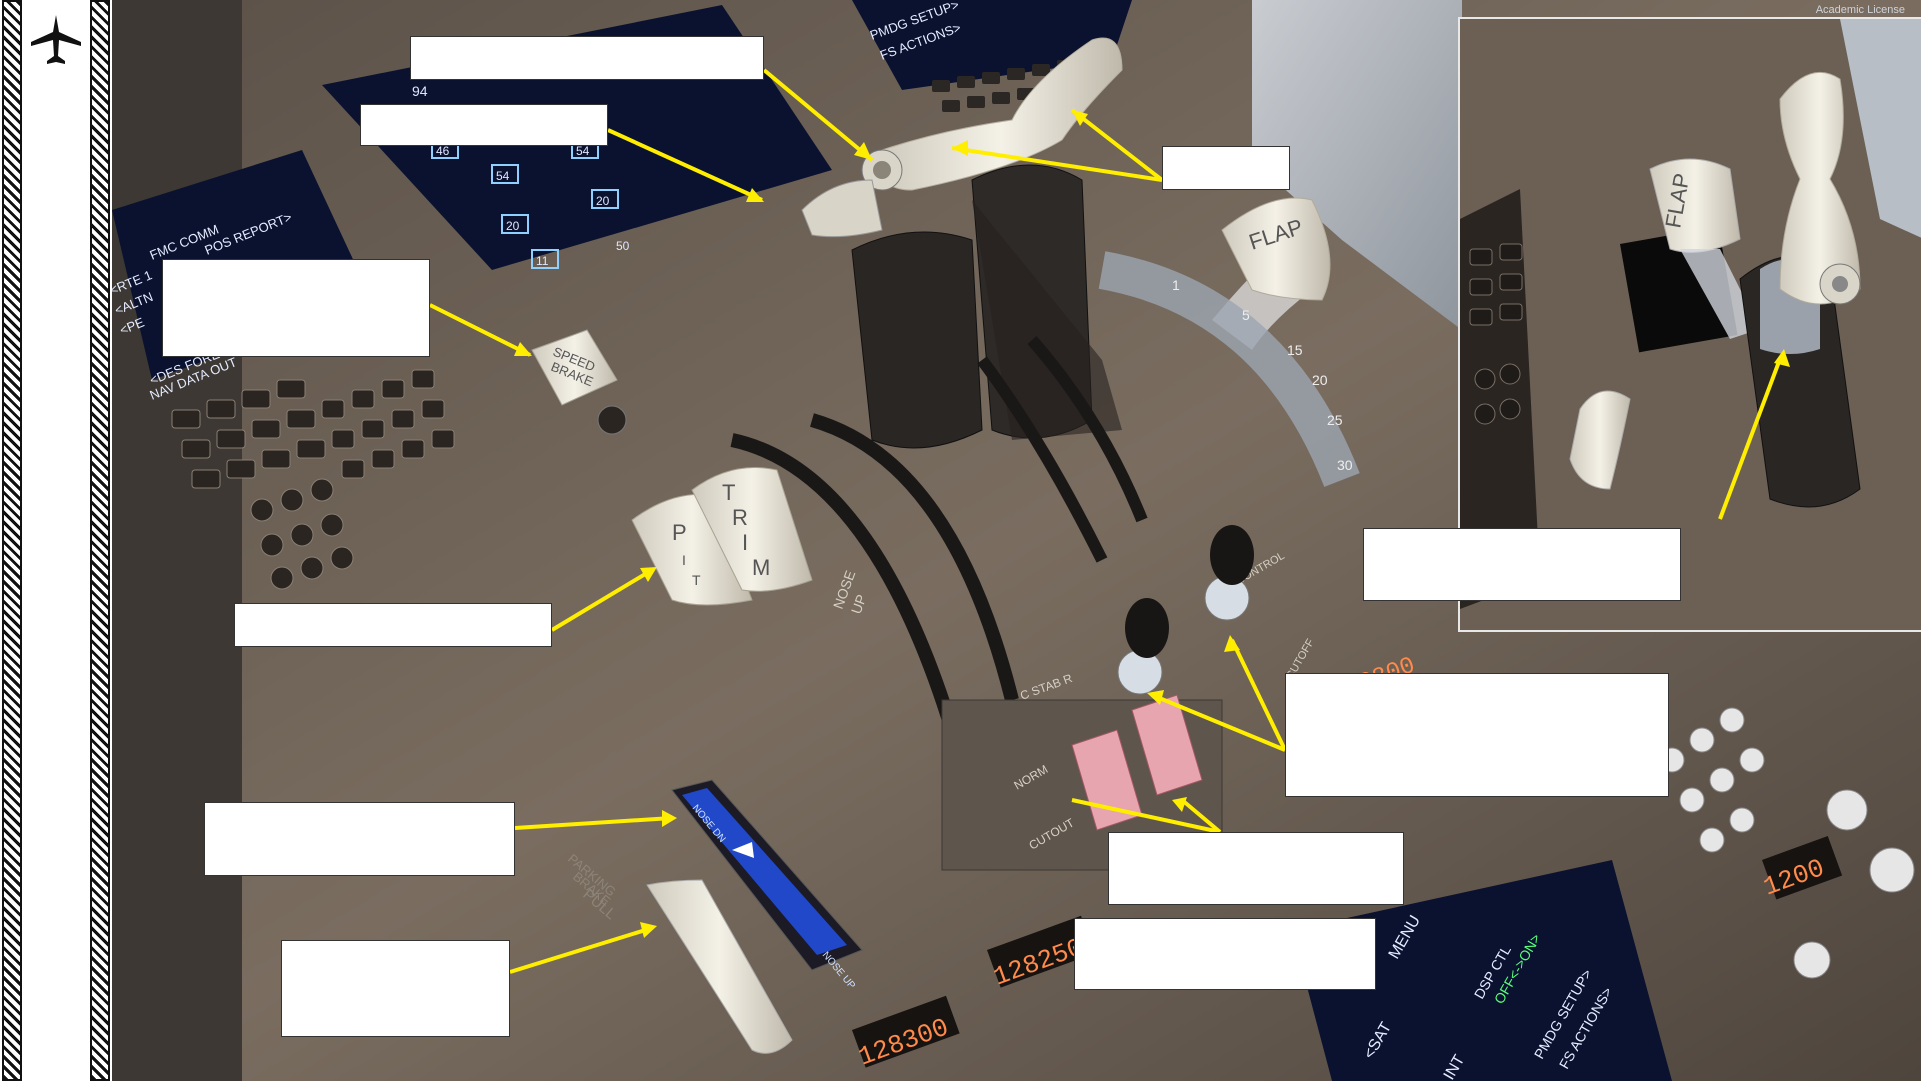  I want to click on pitch-trim-text: M, so click(761, 567).